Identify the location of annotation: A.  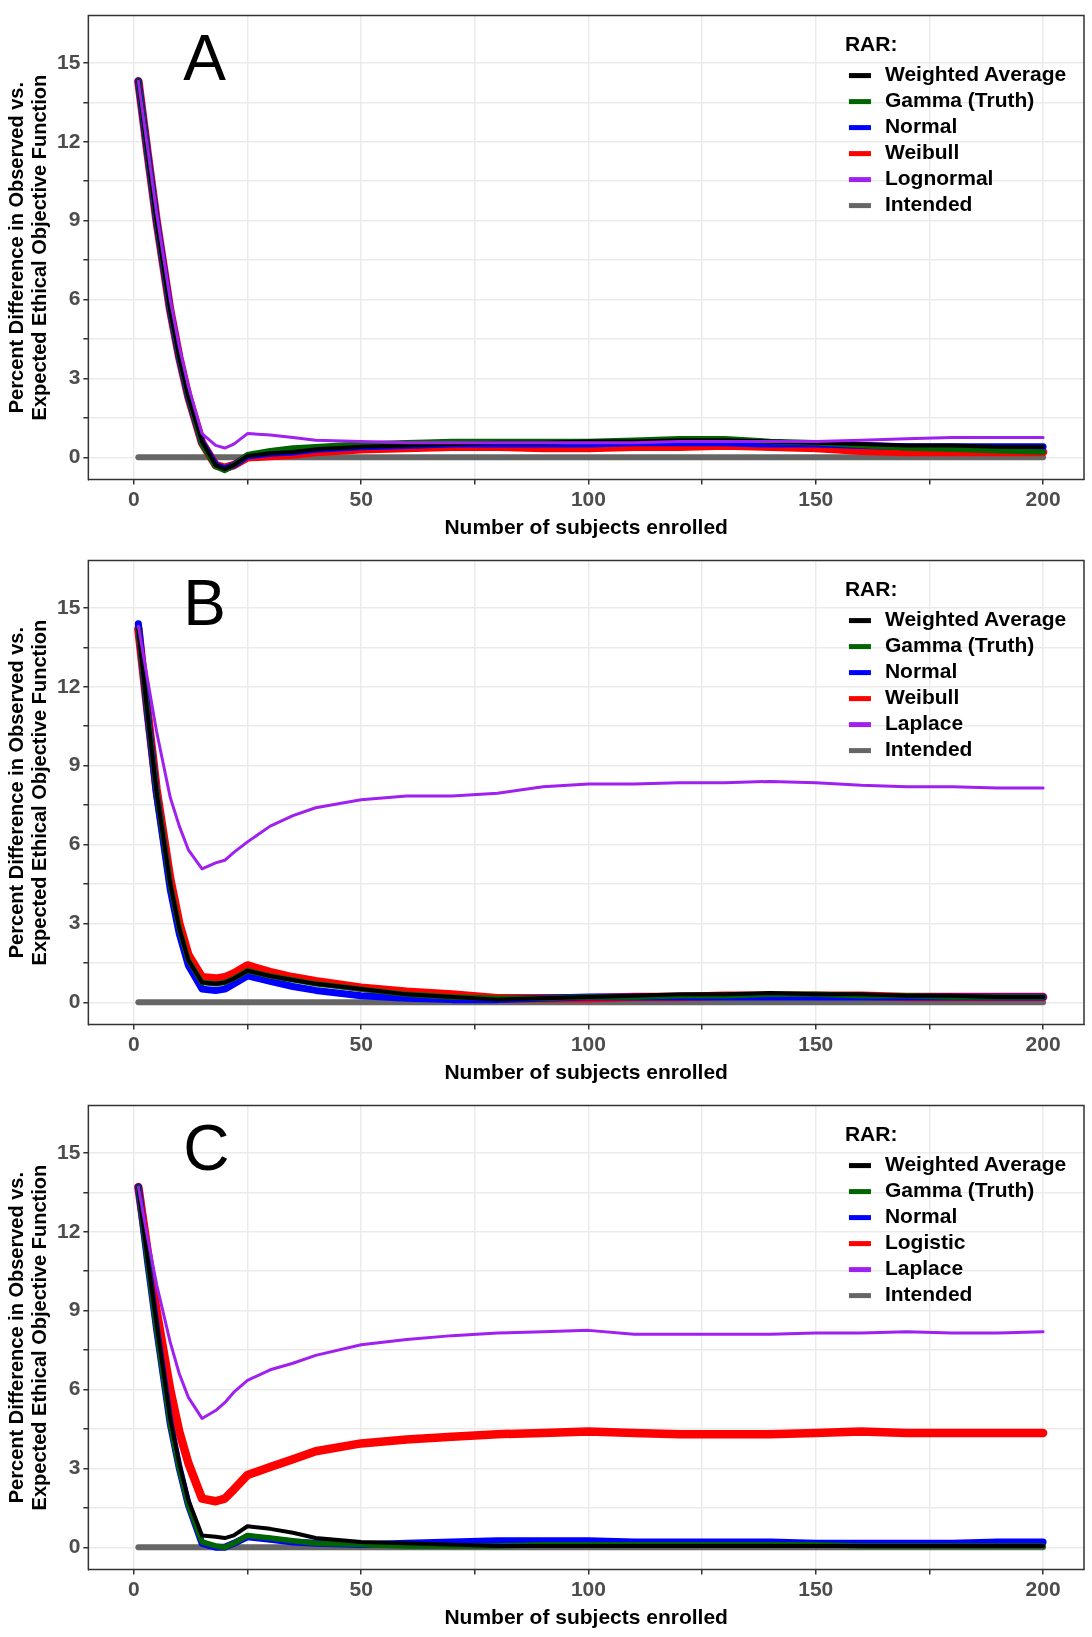
(205, 58).